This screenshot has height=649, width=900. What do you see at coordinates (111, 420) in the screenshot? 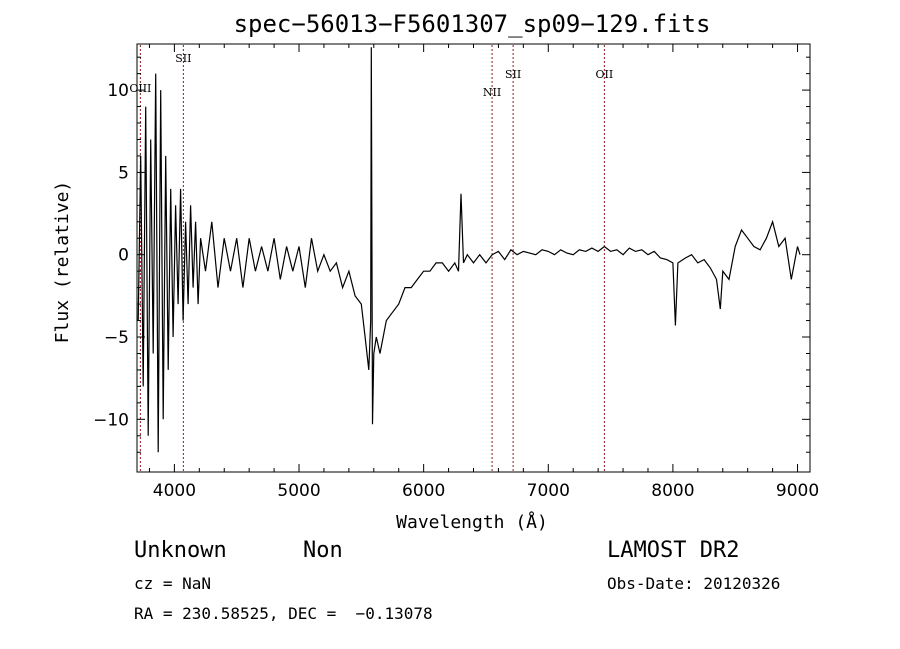
I see `y-tick-label: −10` at bounding box center [111, 420].